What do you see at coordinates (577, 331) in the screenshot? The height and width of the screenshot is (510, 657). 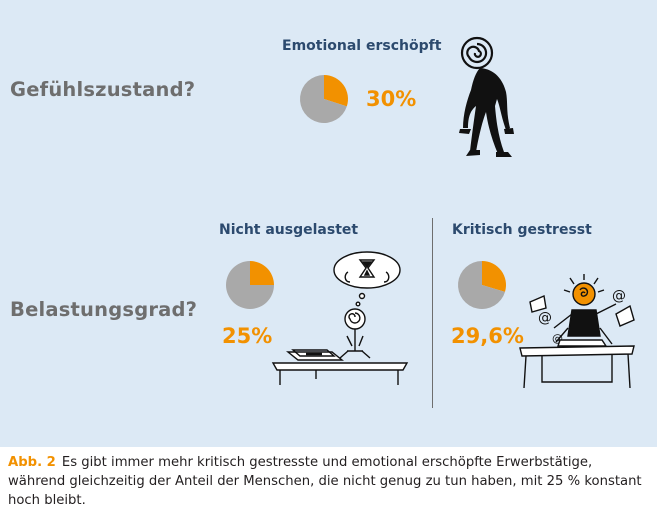 I see `stressed-person-icon: @ @ @` at bounding box center [577, 331].